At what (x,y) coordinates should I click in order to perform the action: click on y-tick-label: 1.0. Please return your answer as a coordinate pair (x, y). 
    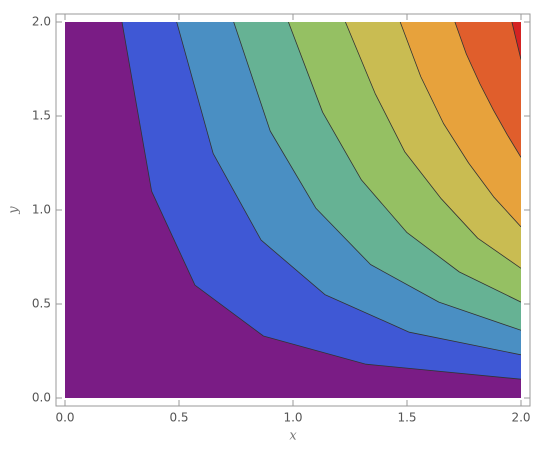
    Looking at the image, I should click on (41, 210).